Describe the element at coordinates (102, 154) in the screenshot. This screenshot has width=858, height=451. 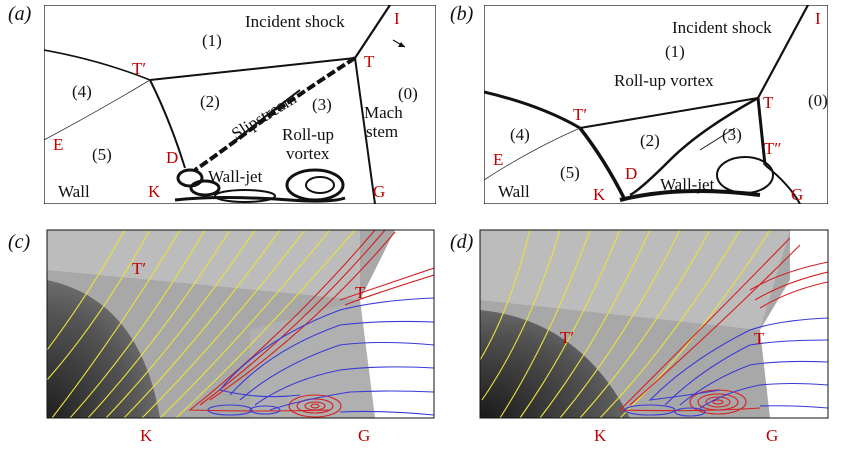
I see `label-region5-a: (5)` at that location.